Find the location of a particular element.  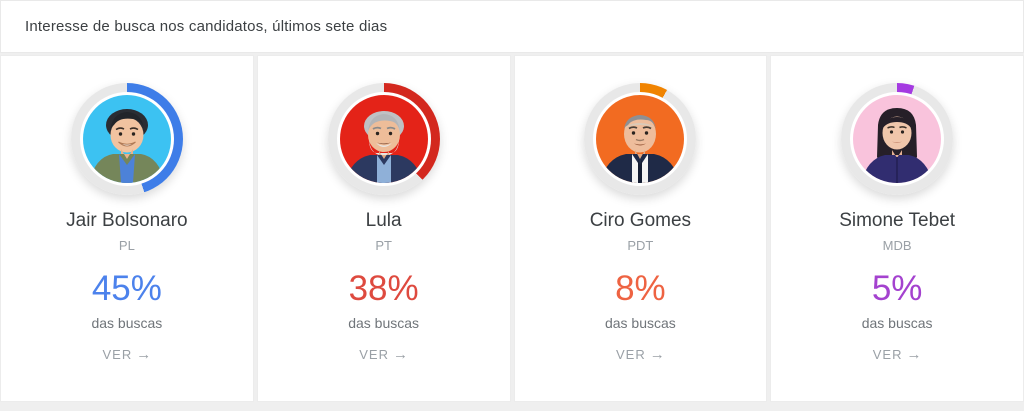

search-percentage: 38% is located at coordinates (383, 288).